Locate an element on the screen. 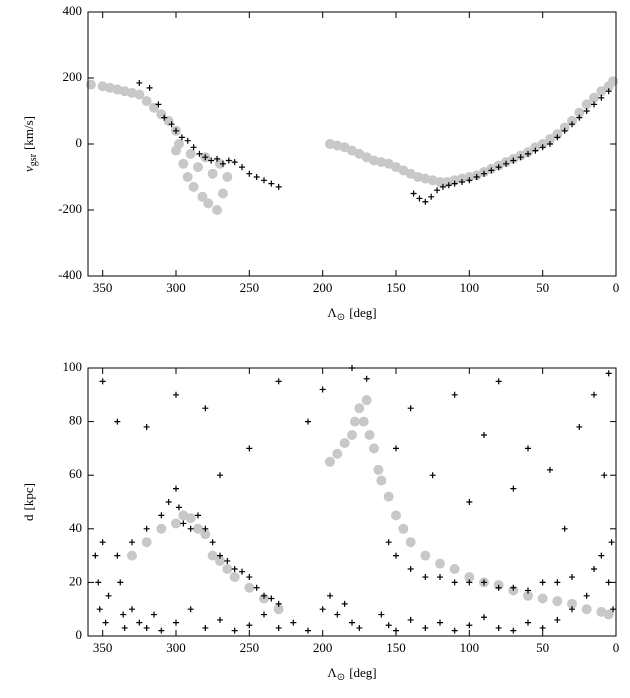  x-axis-label: Λ⊙ [deg] is located at coordinates (351, 674).